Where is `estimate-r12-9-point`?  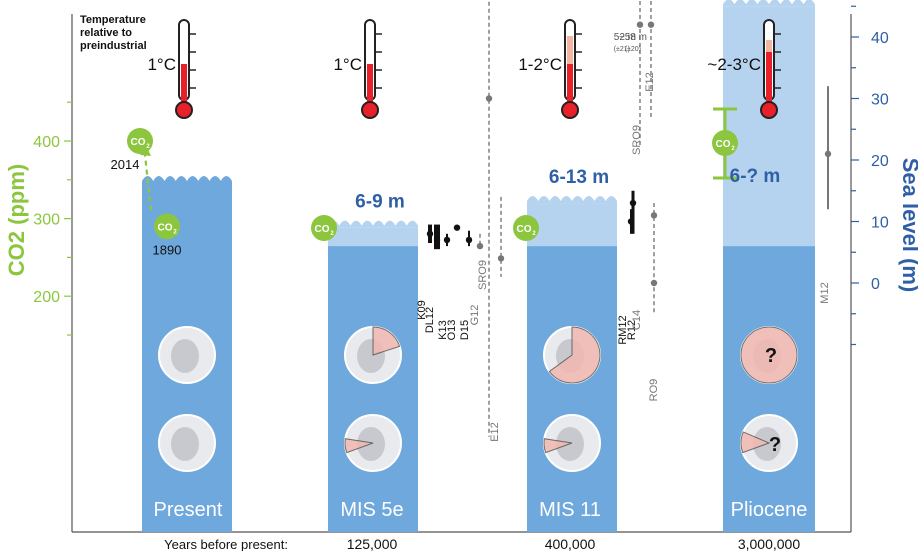
estimate-r12-9-point is located at coordinates (633, 203).